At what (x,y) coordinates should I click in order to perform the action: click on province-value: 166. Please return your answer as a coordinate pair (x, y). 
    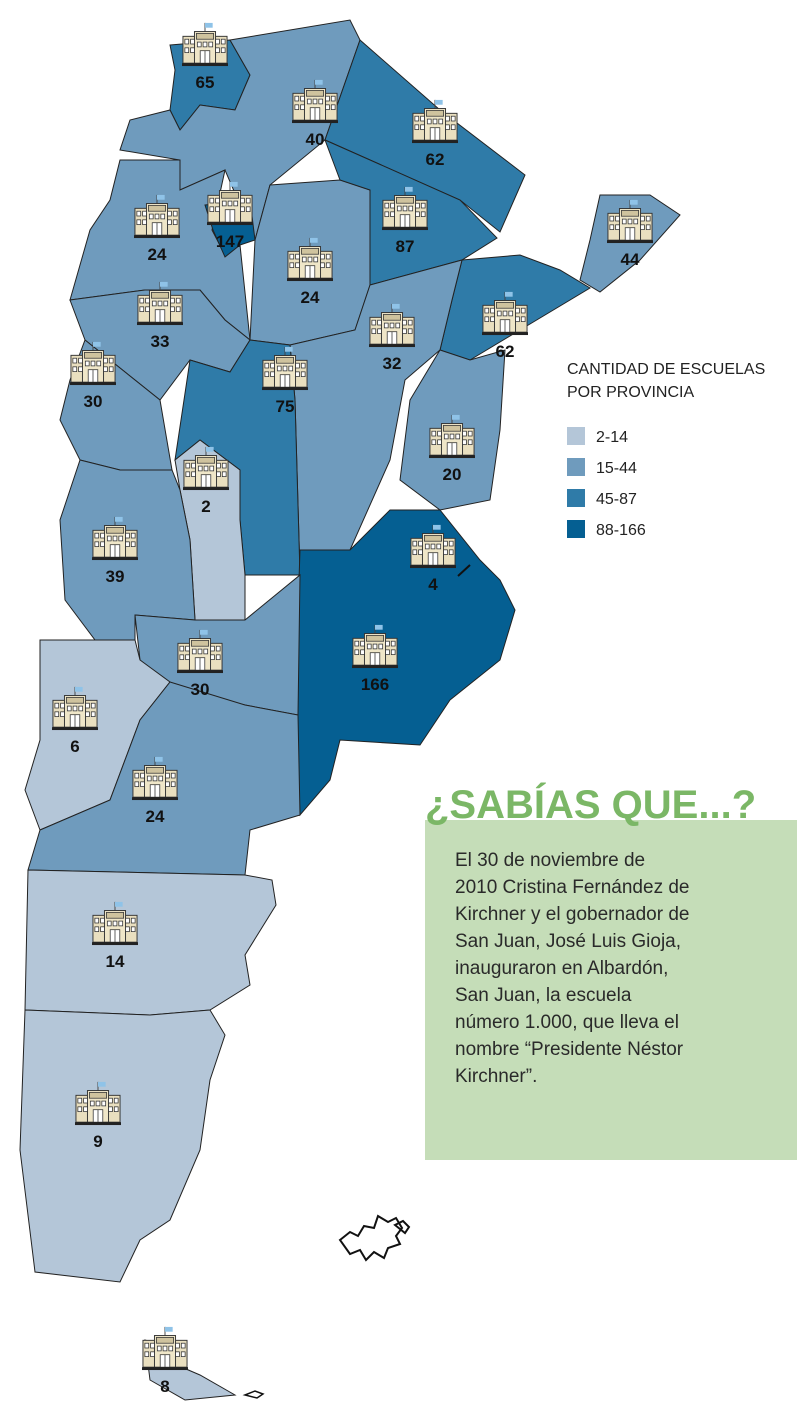
    Looking at the image, I should click on (375, 684).